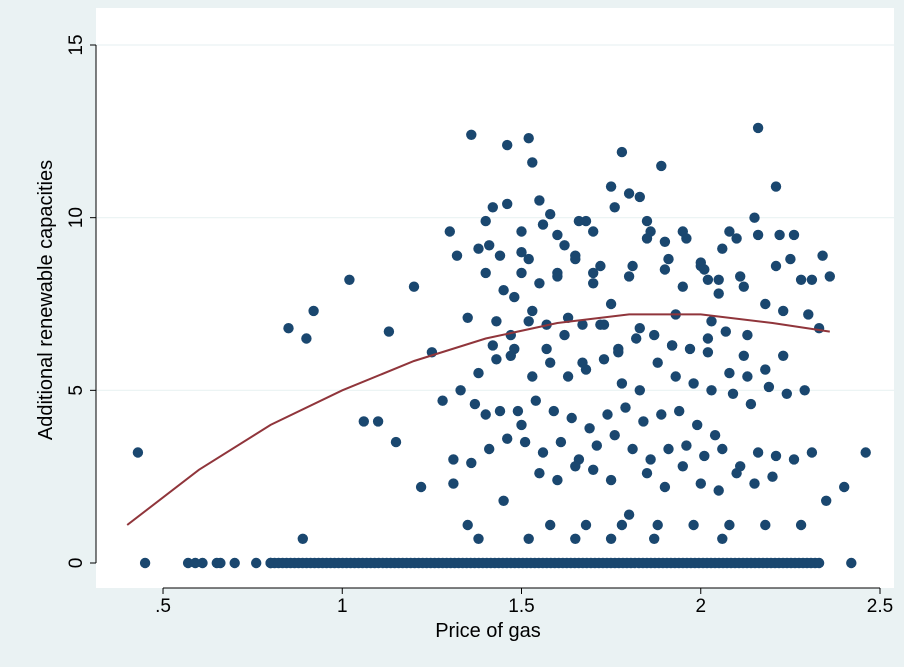  I want to click on y-tick-label: 10, so click(76, 217).